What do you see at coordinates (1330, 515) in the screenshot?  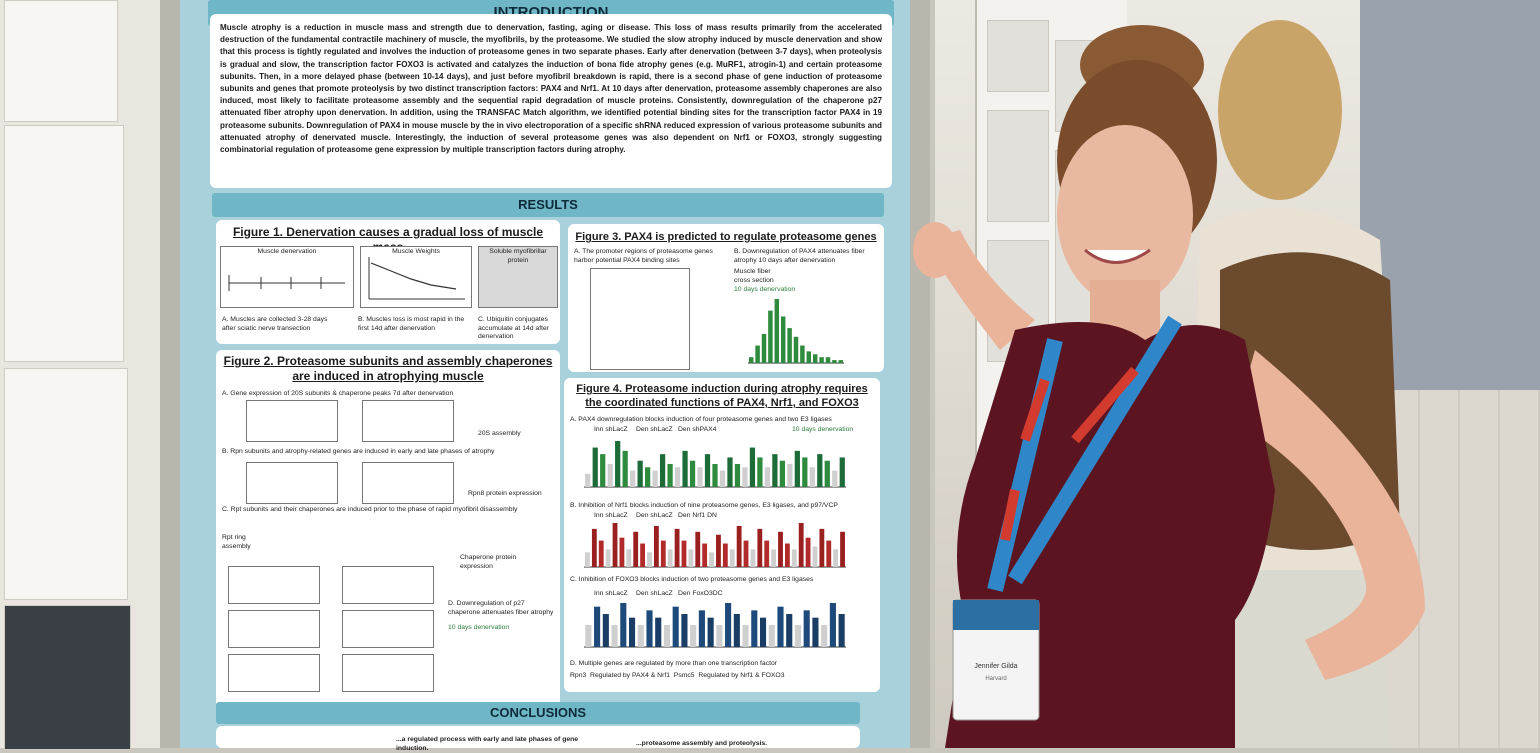 I see `right-arm` at bounding box center [1330, 515].